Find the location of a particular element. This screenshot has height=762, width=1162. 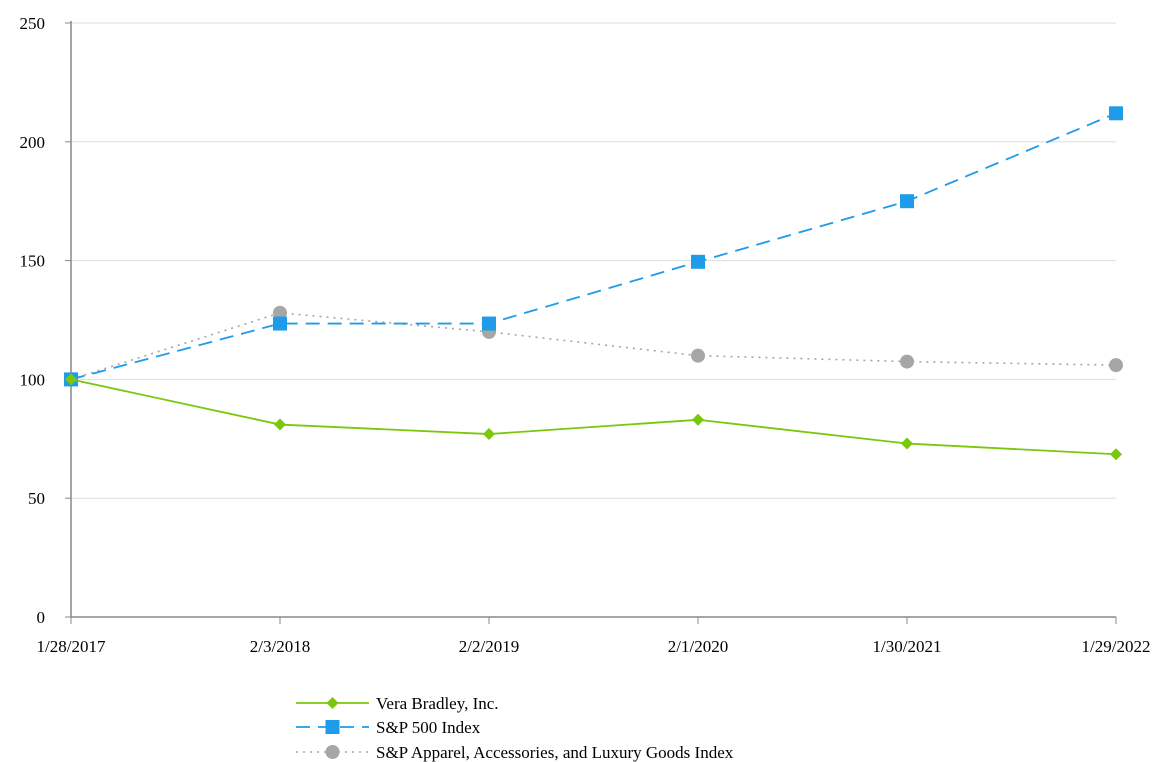

y-tick-label: 100 is located at coordinates (33, 379).